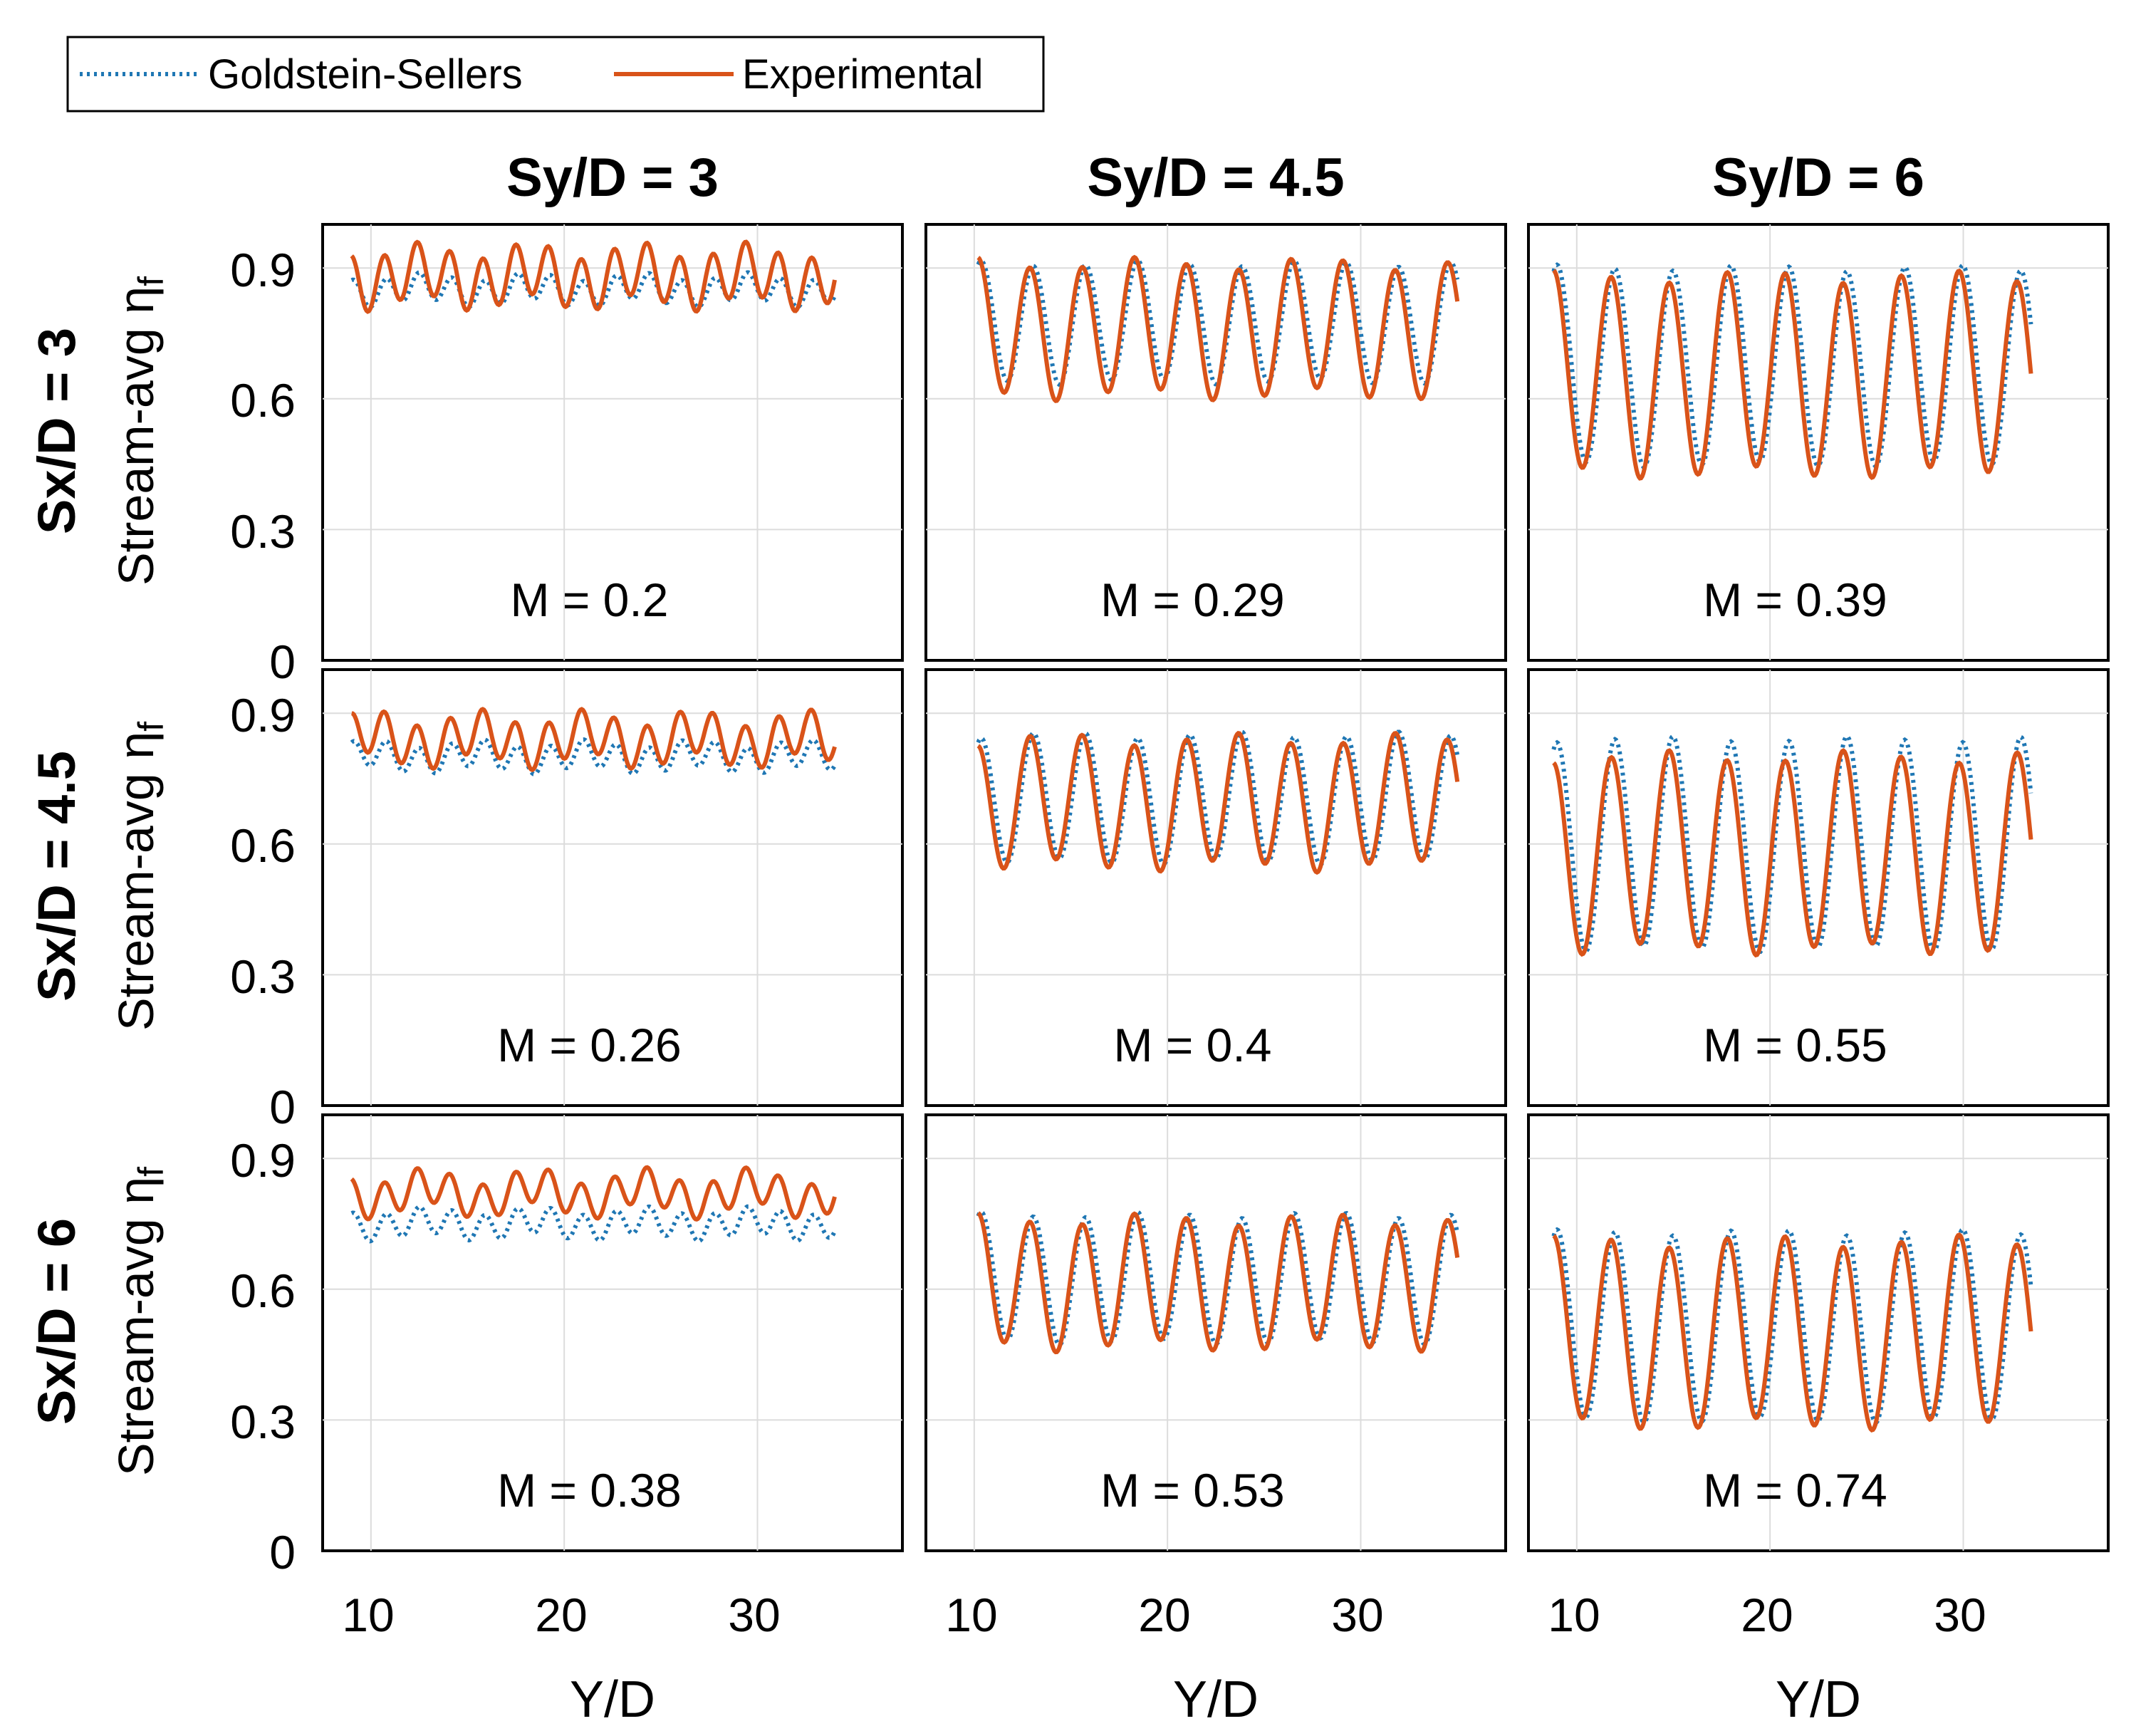  What do you see at coordinates (1818, 177) in the screenshot?
I see `column-title-3: Sy/D = 6` at bounding box center [1818, 177].